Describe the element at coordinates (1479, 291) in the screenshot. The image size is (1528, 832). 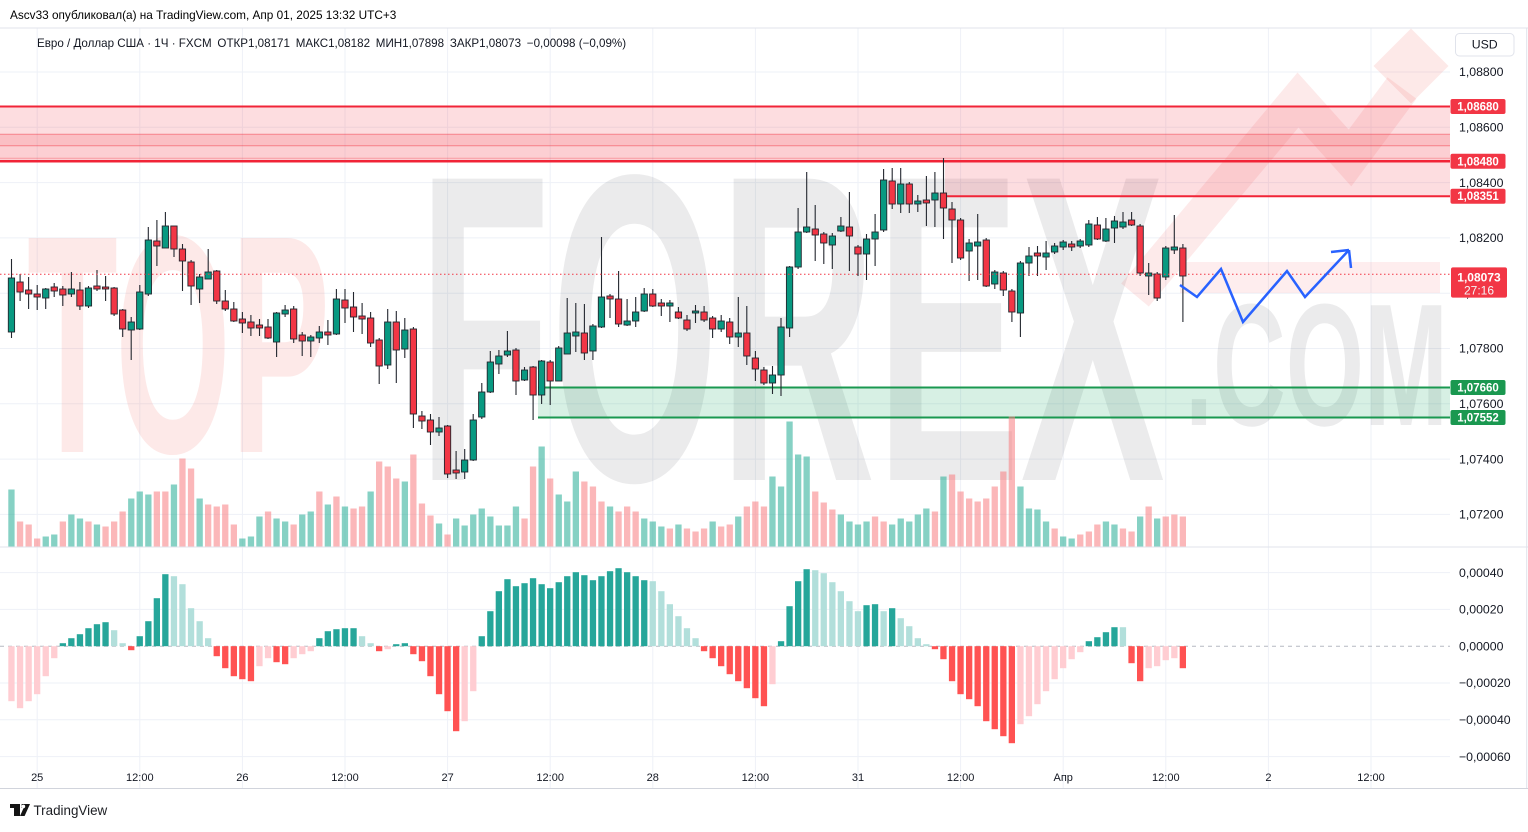
I see `svg-text: 27:16` at that location.